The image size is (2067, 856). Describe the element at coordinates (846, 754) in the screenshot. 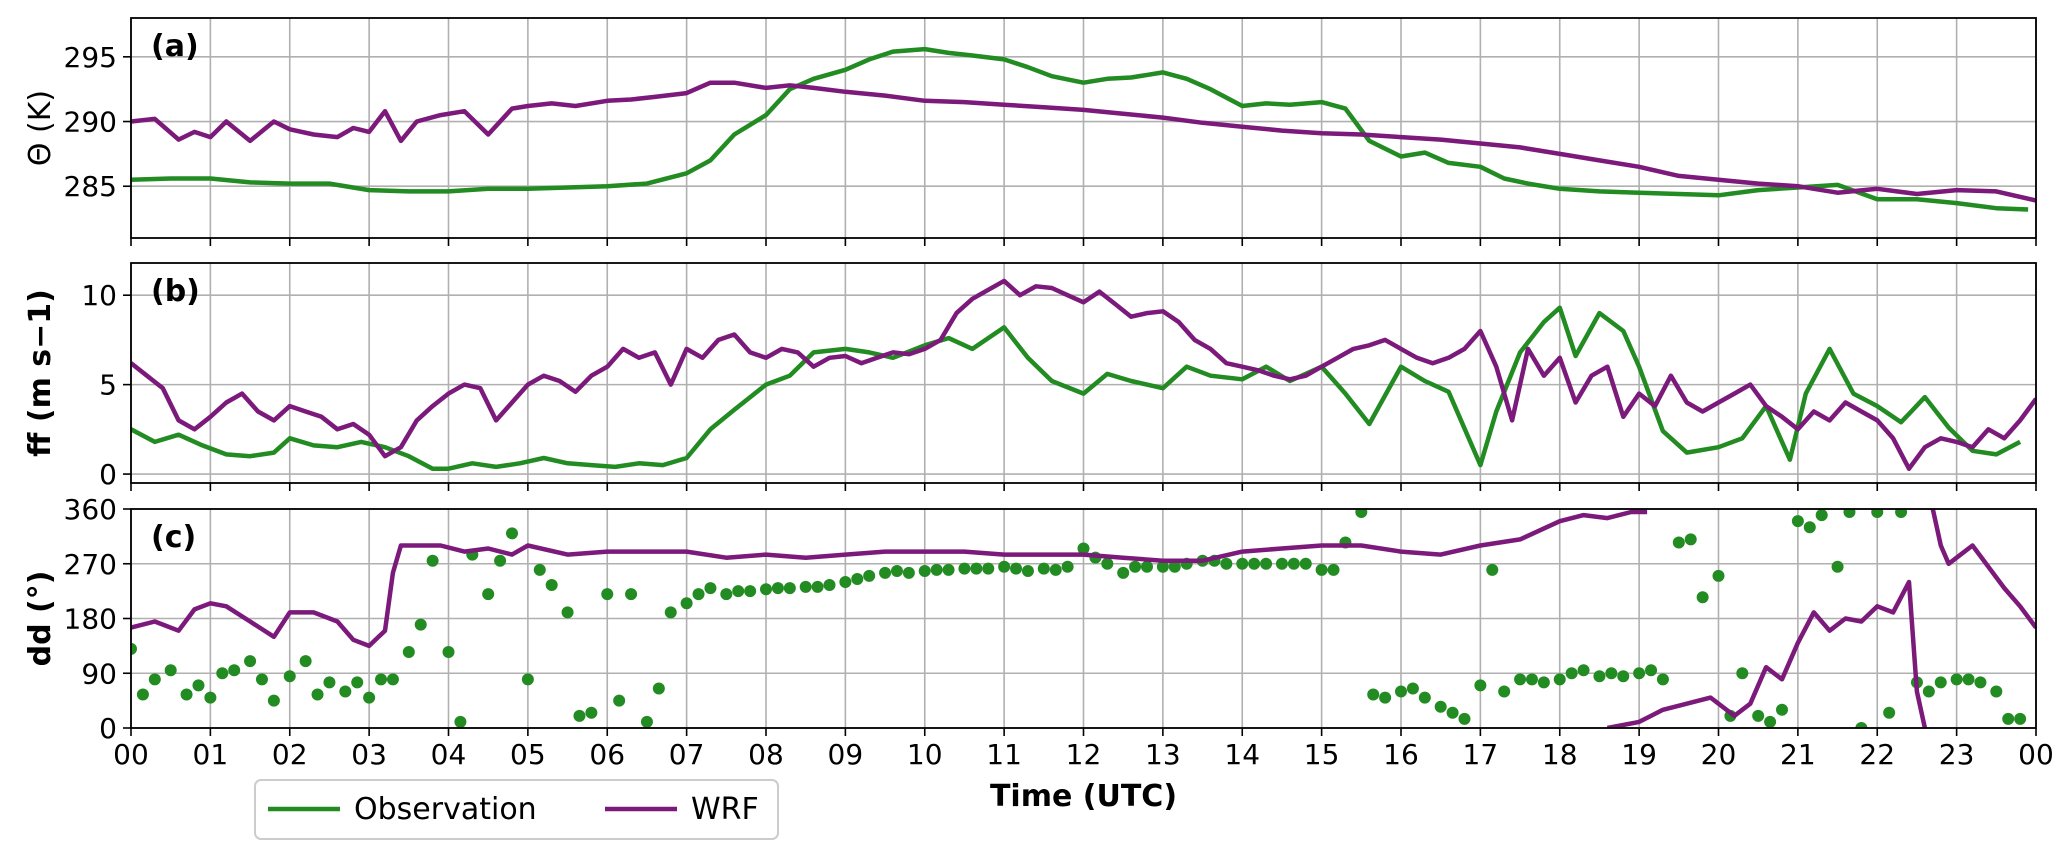

I see `x-tick-label: 09` at that location.